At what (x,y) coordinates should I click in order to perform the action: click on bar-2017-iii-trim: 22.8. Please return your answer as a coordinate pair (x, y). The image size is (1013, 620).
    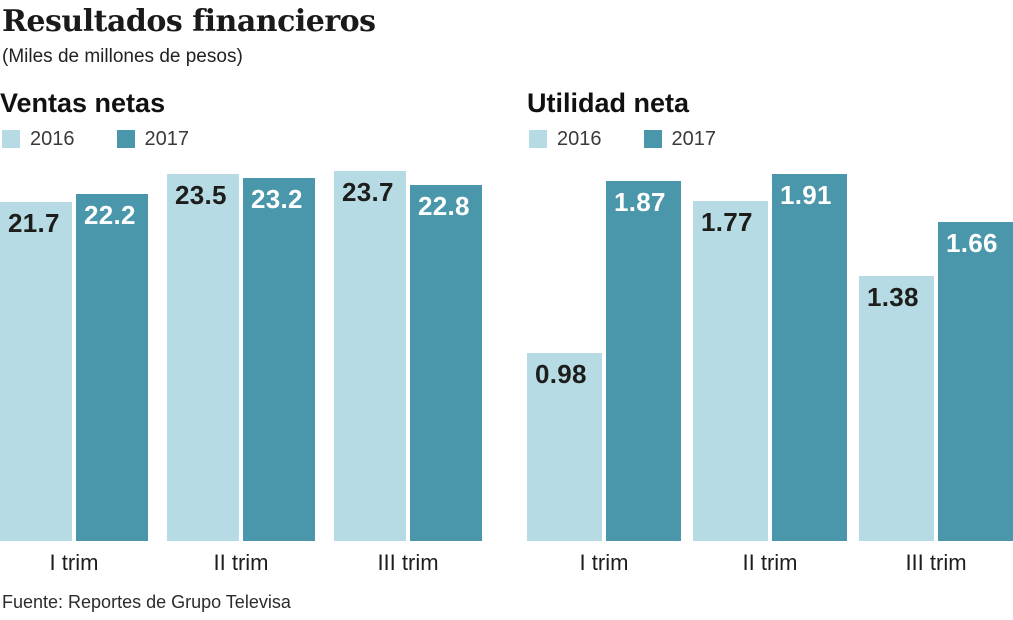
    Looking at the image, I should click on (446, 363).